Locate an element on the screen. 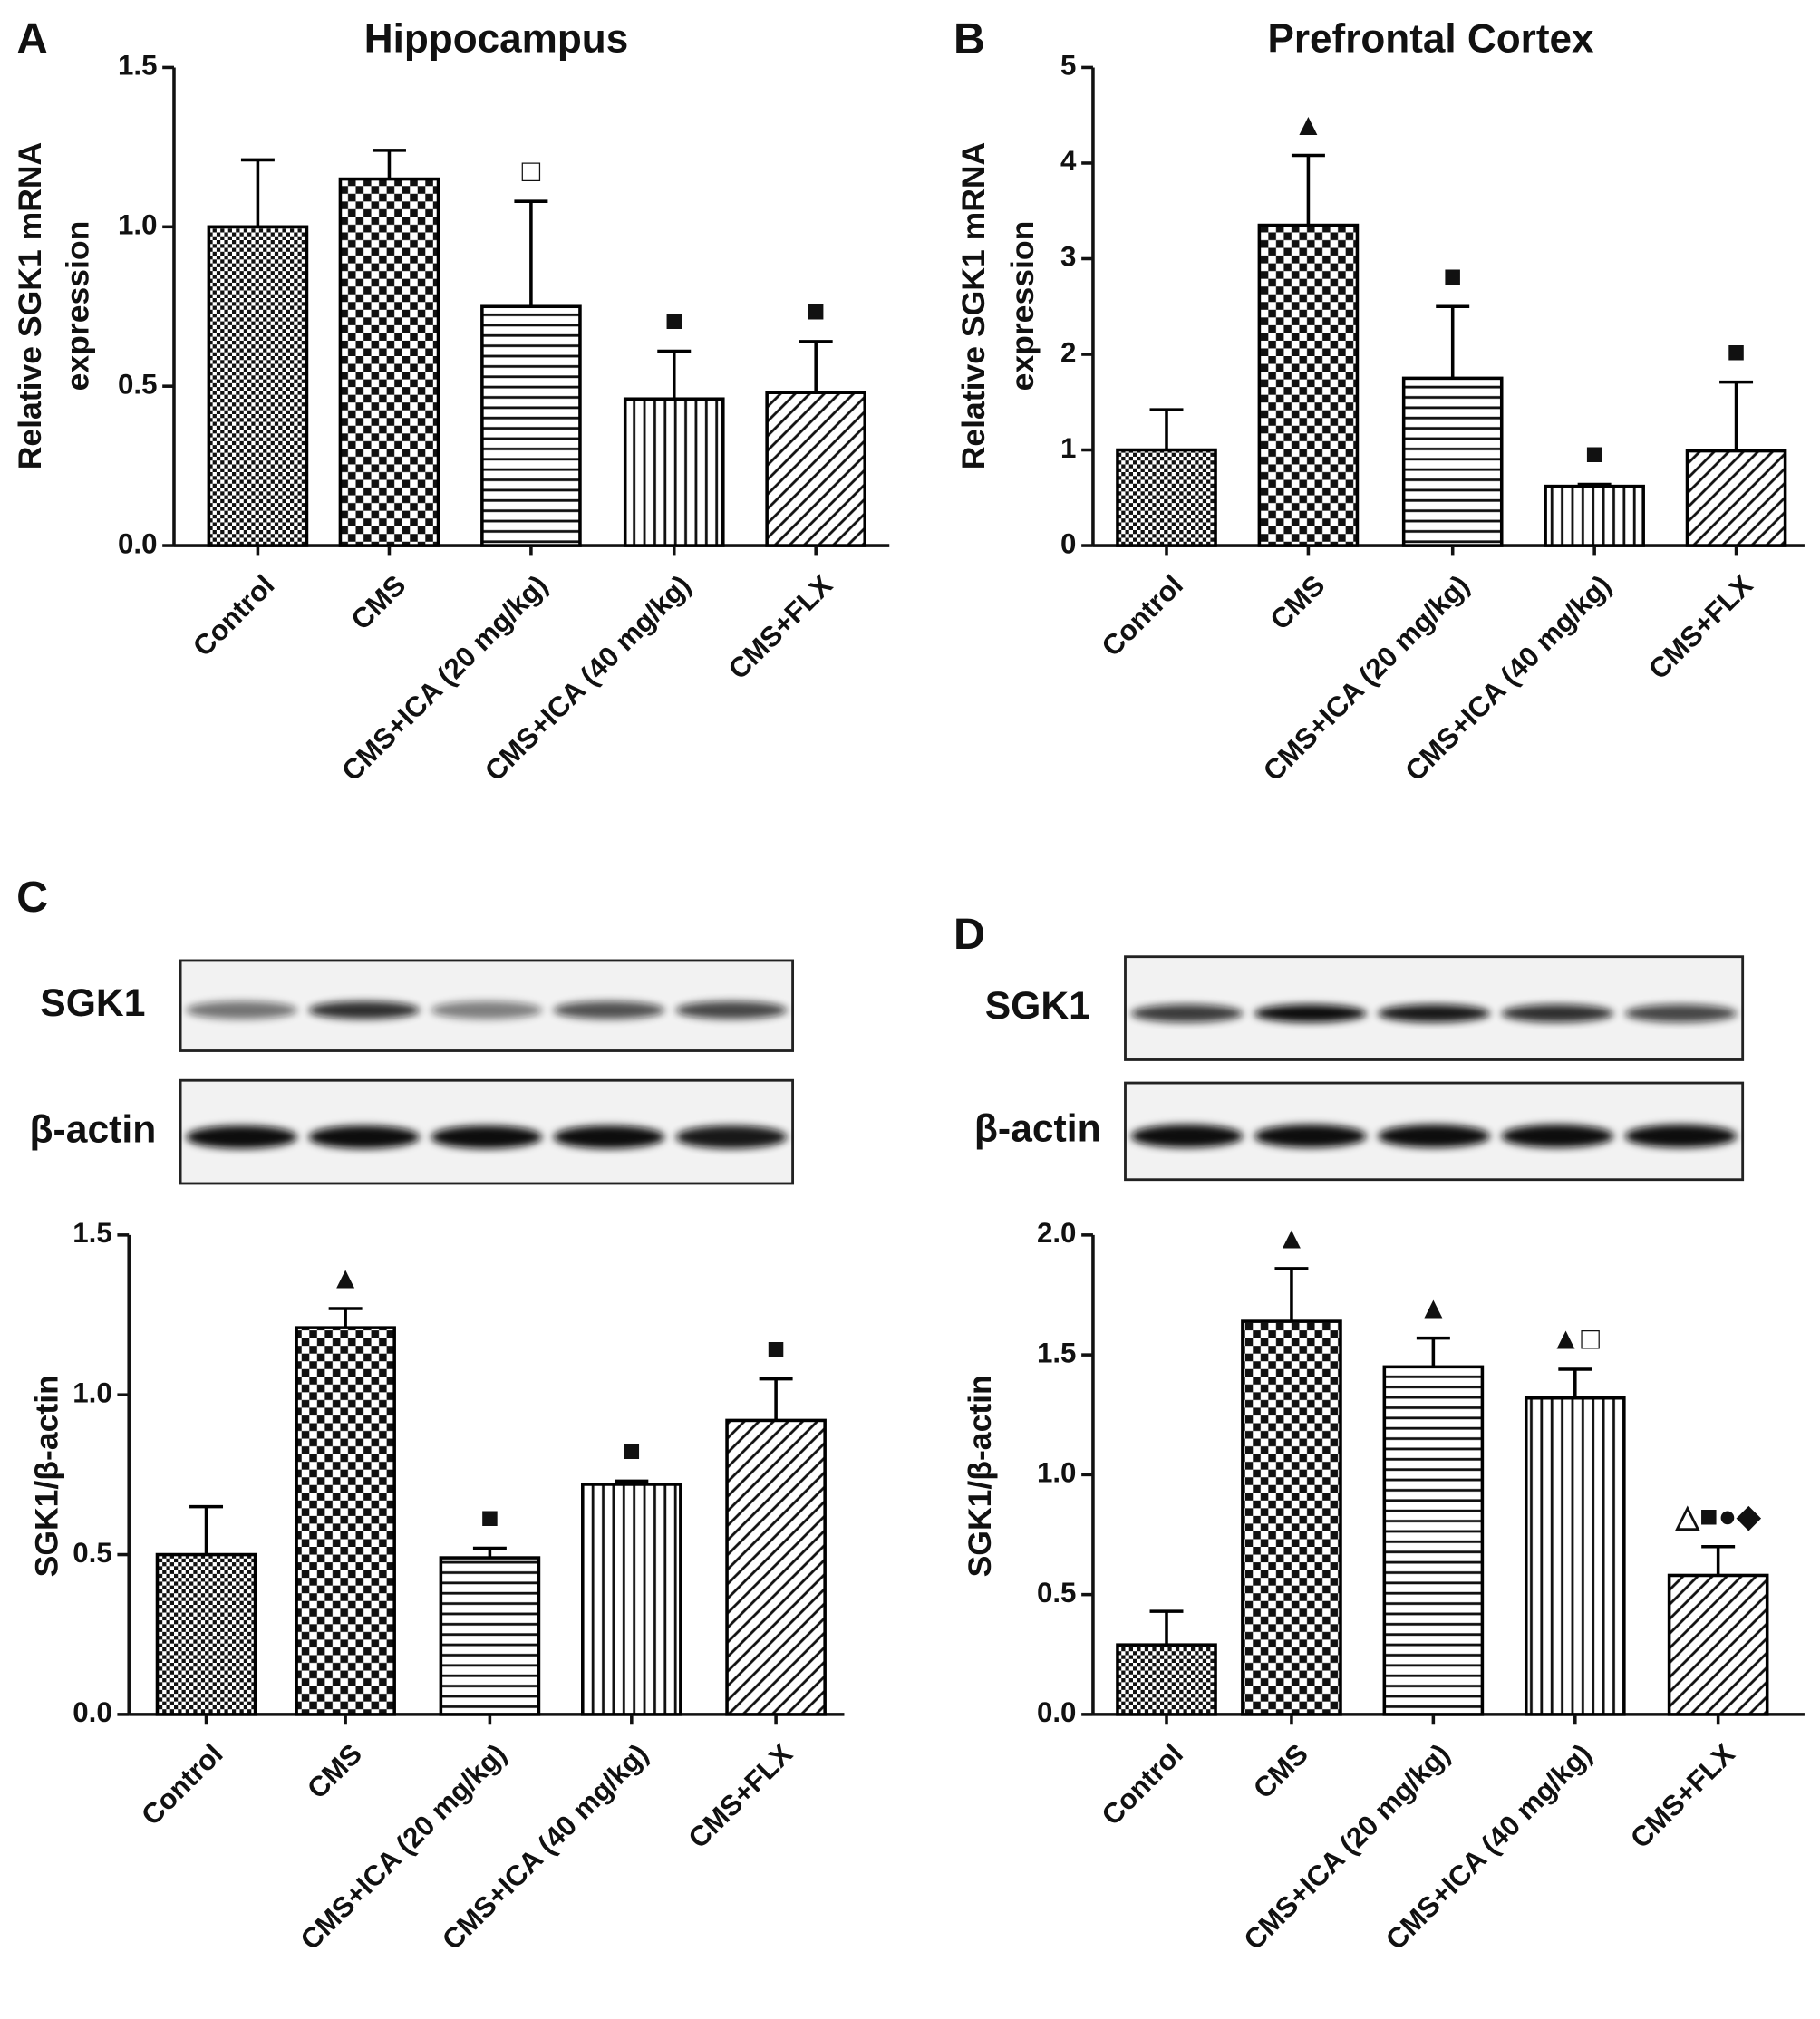  y-tick-label: 3 is located at coordinates (1068, 257).